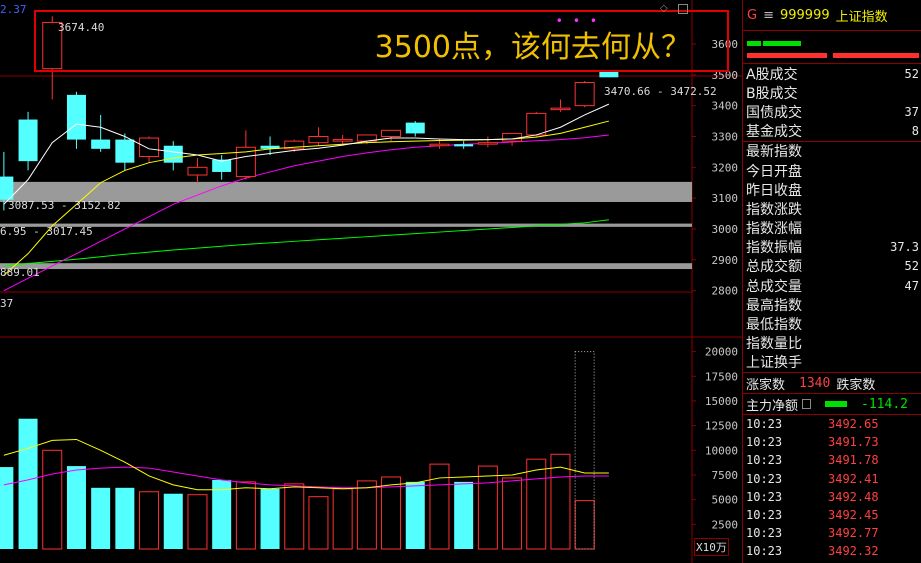 This screenshot has width=921, height=563. Describe the element at coordinates (812, 424) in the screenshot. I see `tick-row: 10:23 3492.65` at that location.